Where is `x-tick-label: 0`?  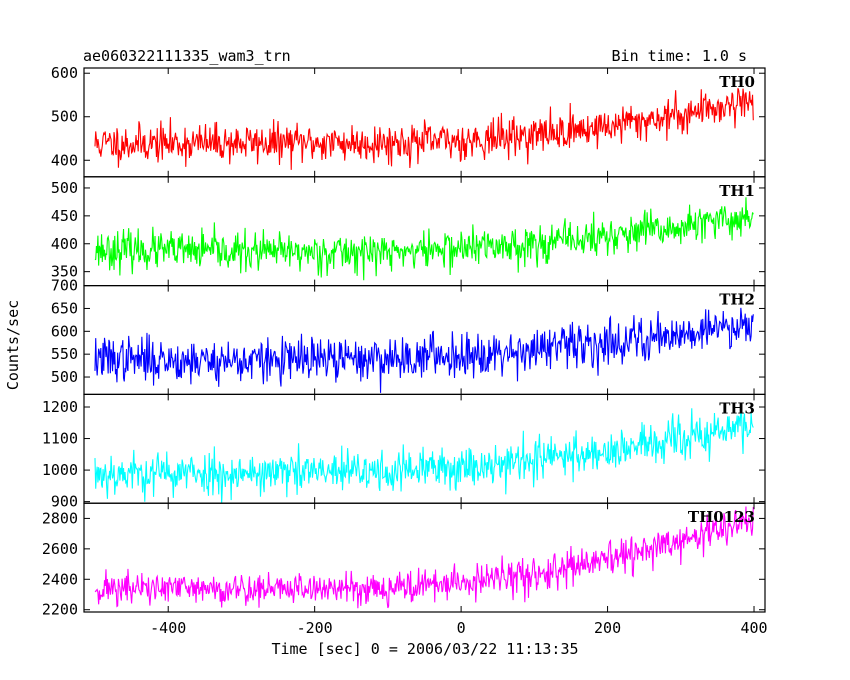 x-tick-label: 0 is located at coordinates (461, 628).